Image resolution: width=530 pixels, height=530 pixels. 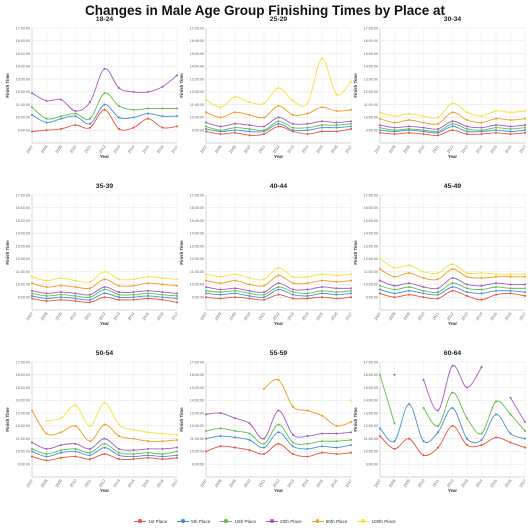 I want to click on legend-label: 20th Place, so click(x=291, y=521).